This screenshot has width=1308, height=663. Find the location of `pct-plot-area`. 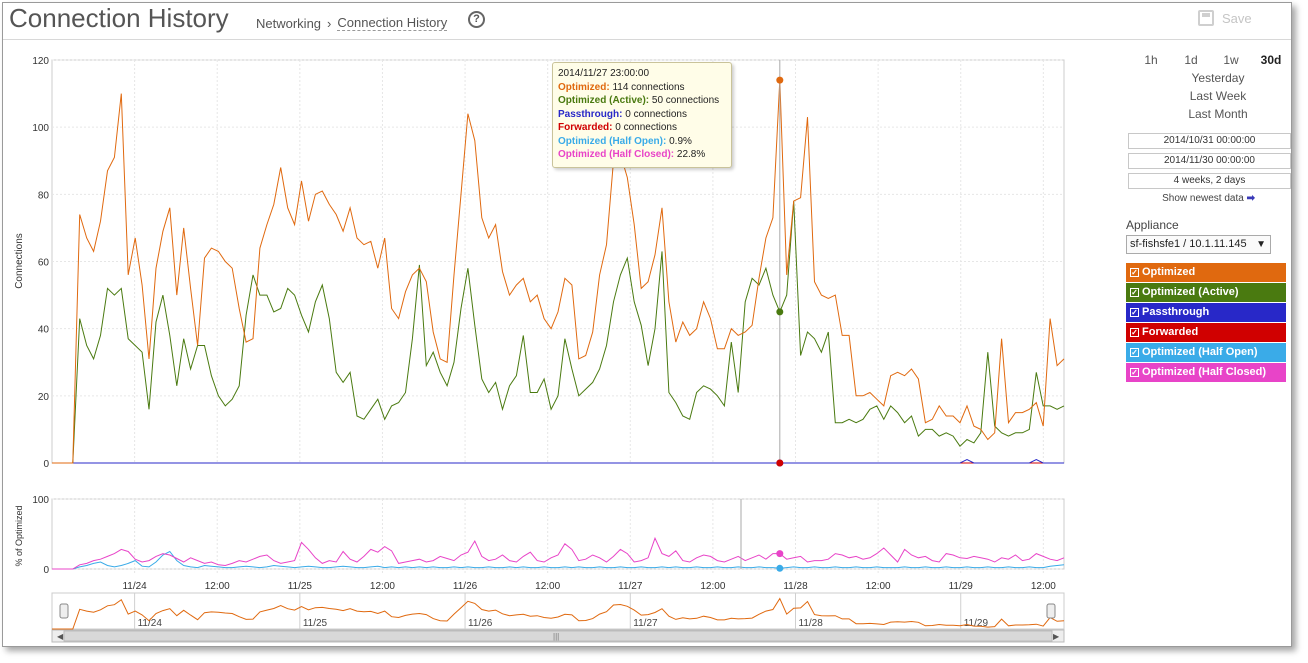

pct-plot-area is located at coordinates (558, 534).